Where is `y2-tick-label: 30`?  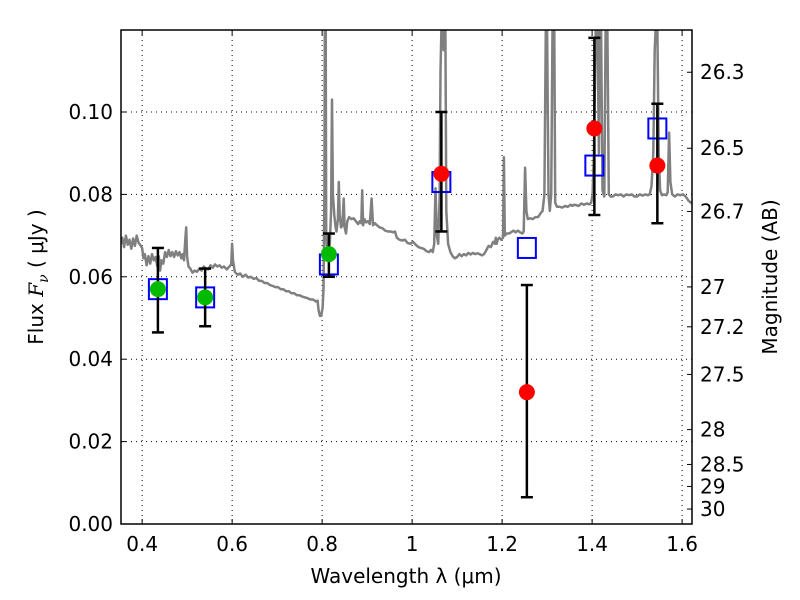
y2-tick-label: 30 is located at coordinates (712, 509).